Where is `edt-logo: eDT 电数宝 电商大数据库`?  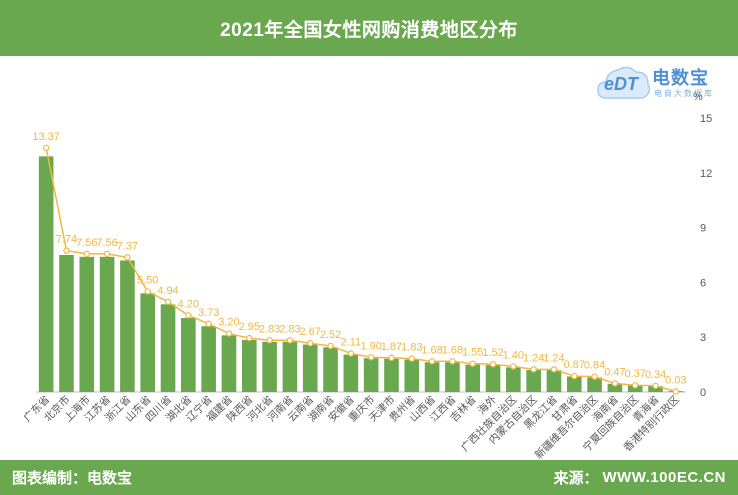 edt-logo: eDT 电数宝 电商大数据库 is located at coordinates (656, 83).